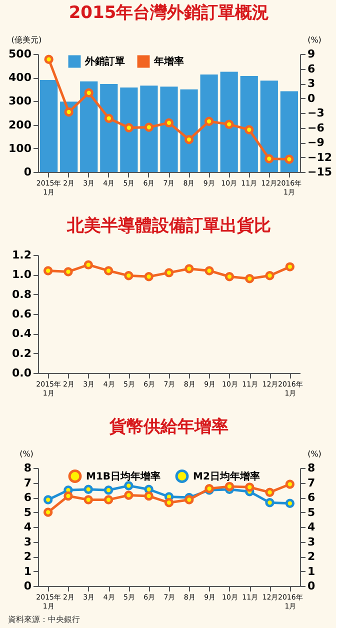 This screenshot has height=630, width=350. What do you see at coordinates (316, 127) in the screenshot?
I see `y2-tick-label: −6` at bounding box center [316, 127].